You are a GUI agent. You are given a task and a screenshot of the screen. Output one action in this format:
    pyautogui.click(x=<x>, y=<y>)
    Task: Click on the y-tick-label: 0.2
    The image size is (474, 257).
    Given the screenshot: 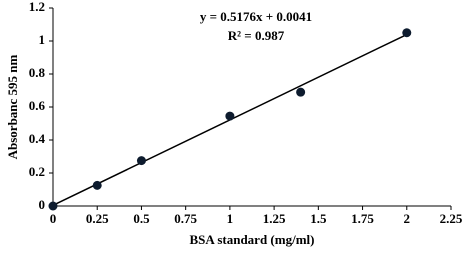 What is the action you would take?
    pyautogui.click(x=37, y=171)
    